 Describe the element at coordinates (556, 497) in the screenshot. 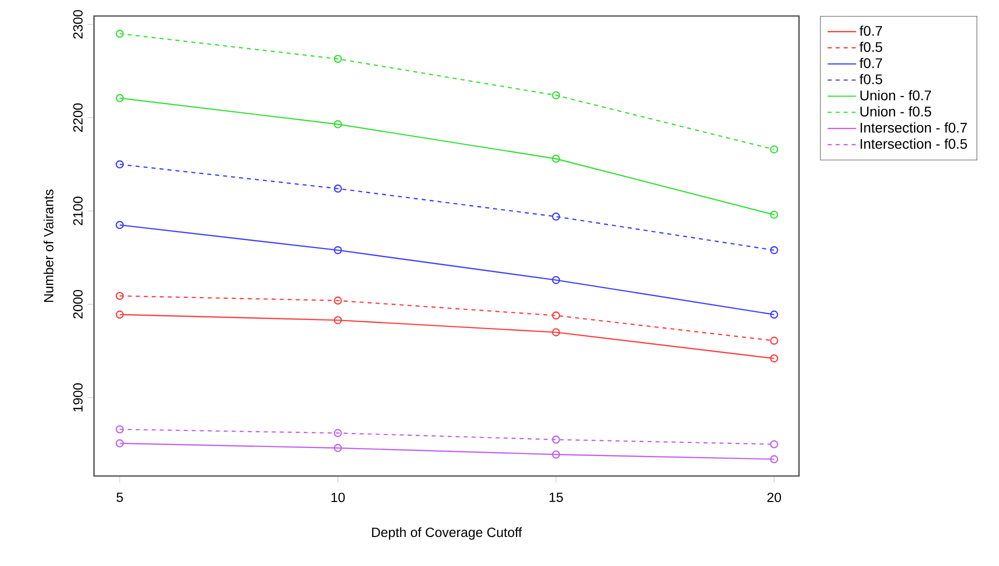

I see `x-tick-label: 15` at that location.